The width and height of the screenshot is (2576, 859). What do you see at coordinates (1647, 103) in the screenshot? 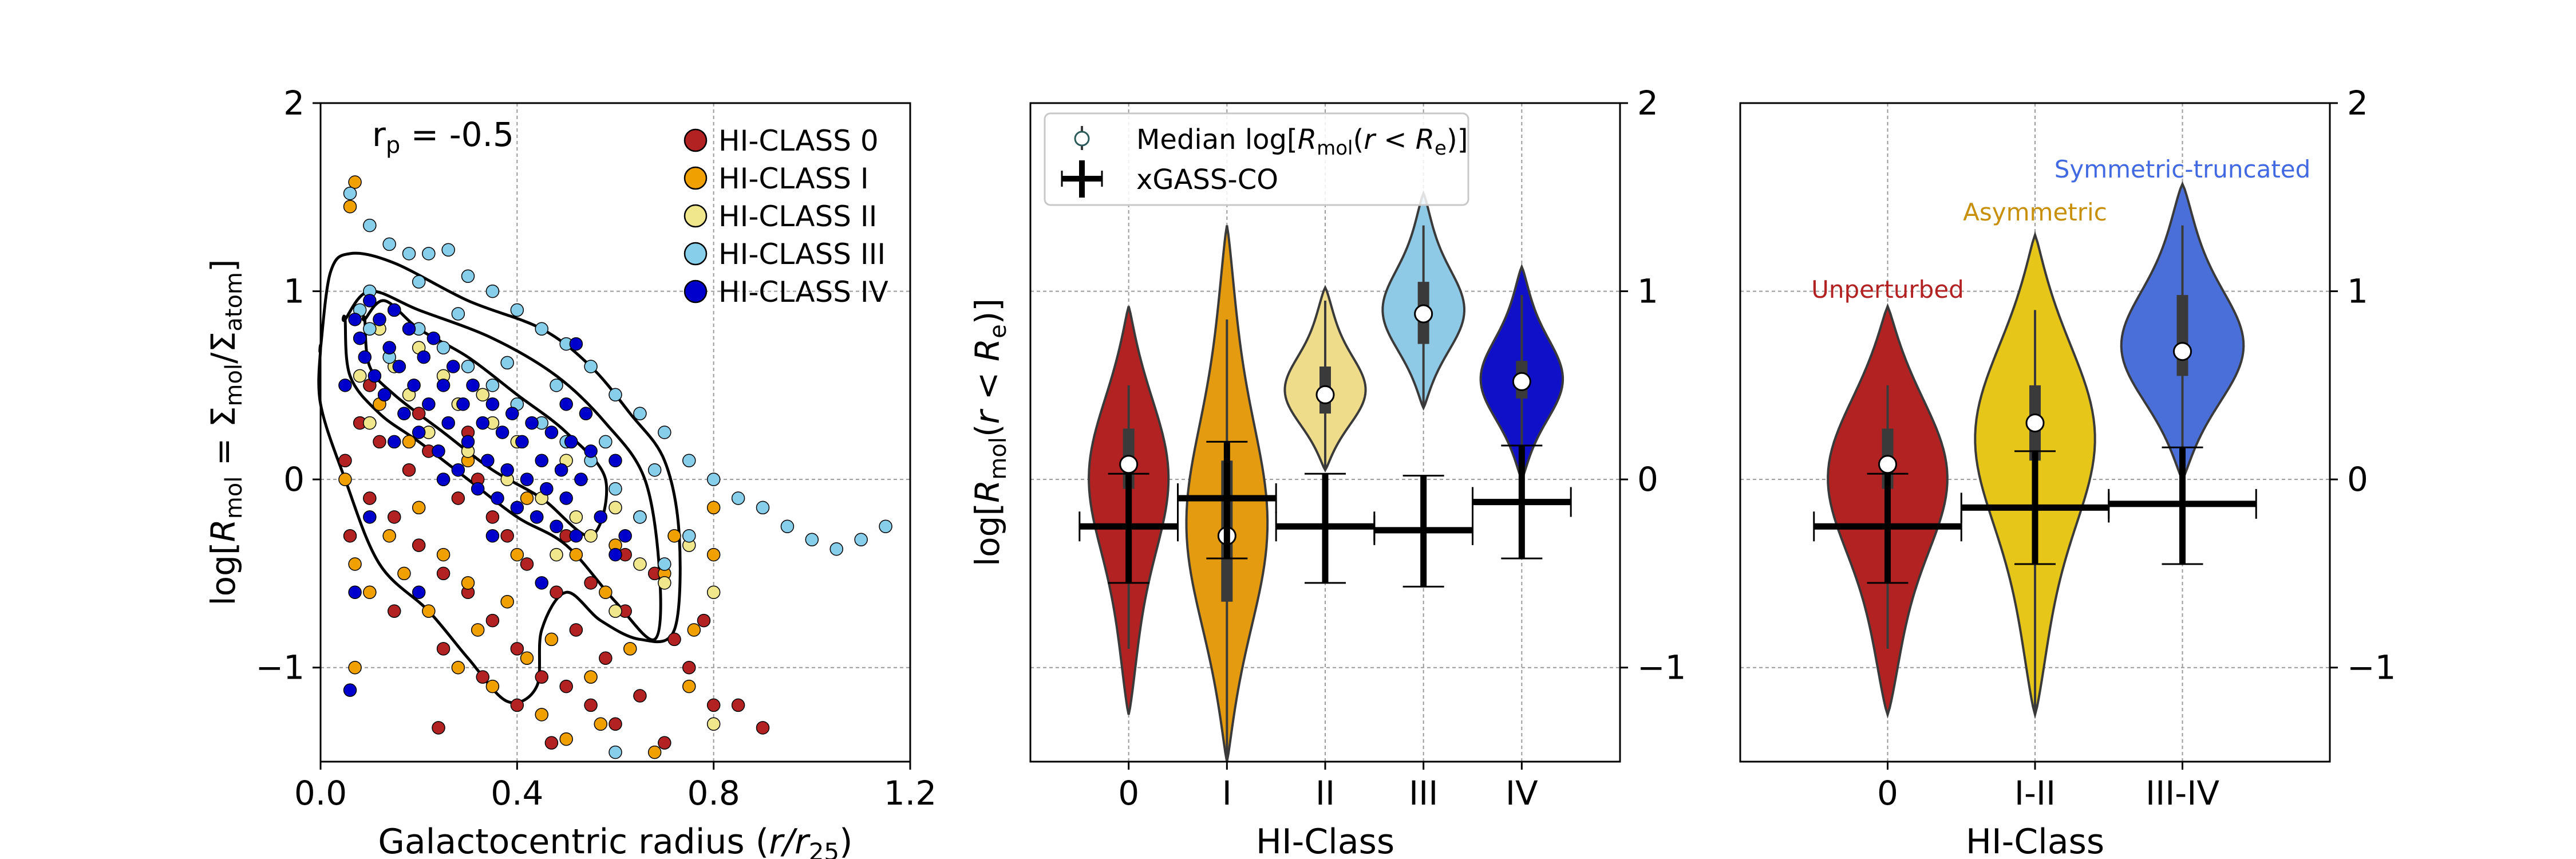
I see `y-tick-label: 2` at bounding box center [1647, 103].